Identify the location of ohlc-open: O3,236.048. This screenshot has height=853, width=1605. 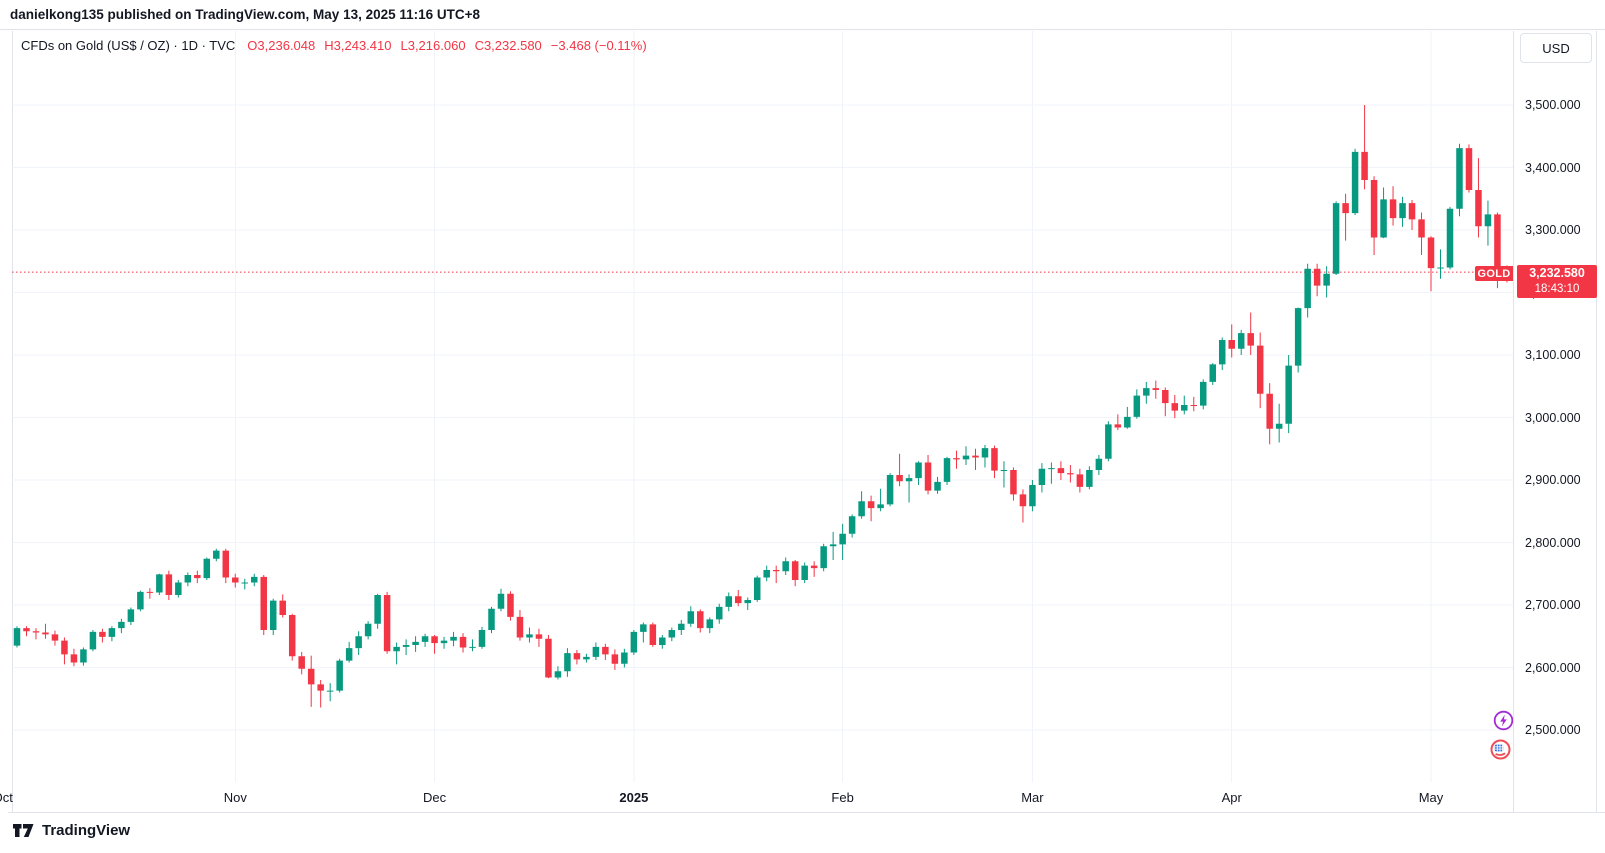
(281, 45).